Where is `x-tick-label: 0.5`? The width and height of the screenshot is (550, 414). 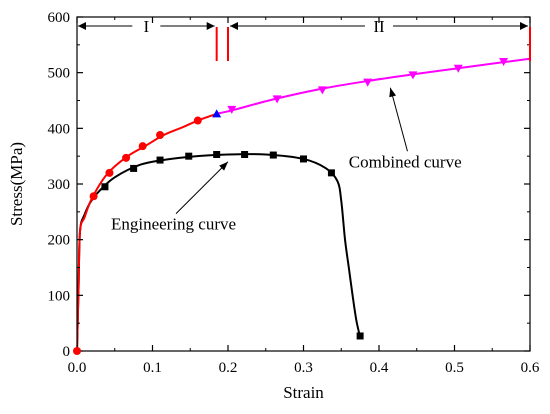 x-tick-label: 0.5 is located at coordinates (454, 368).